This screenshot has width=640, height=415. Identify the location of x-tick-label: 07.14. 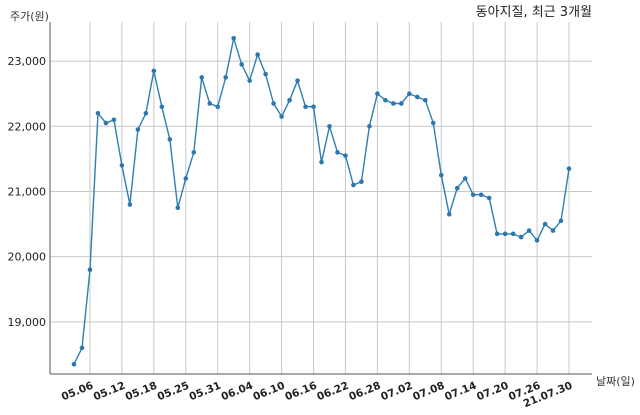
(460, 392).